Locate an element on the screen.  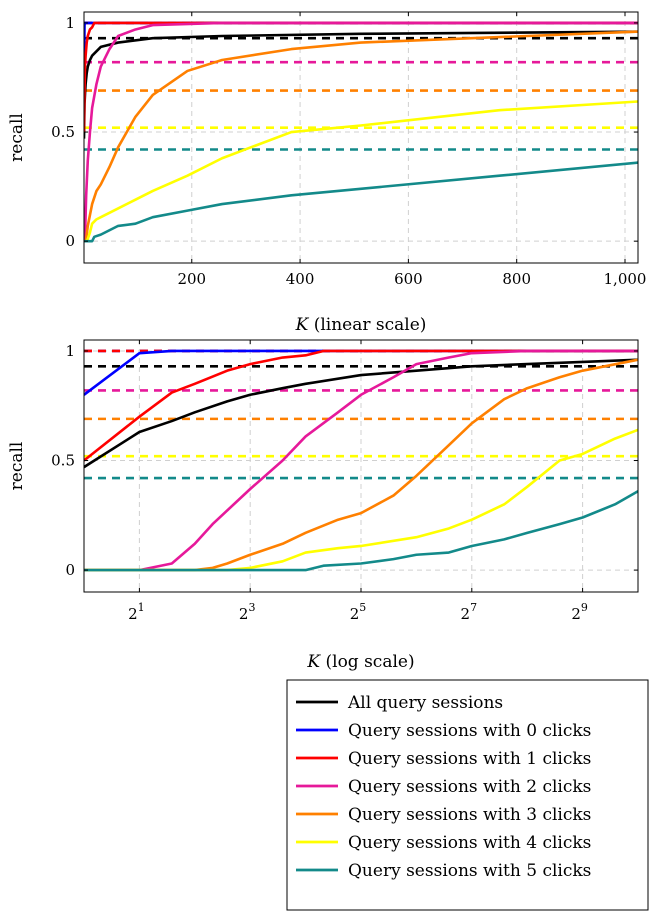
x-tick-label: 25 is located at coordinates (358, 612).